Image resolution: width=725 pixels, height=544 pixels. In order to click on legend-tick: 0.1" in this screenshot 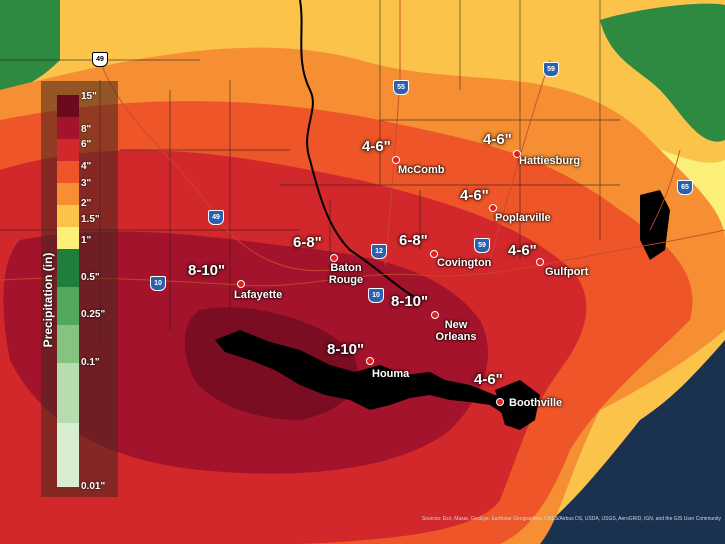, I will do `click(90, 362)`.